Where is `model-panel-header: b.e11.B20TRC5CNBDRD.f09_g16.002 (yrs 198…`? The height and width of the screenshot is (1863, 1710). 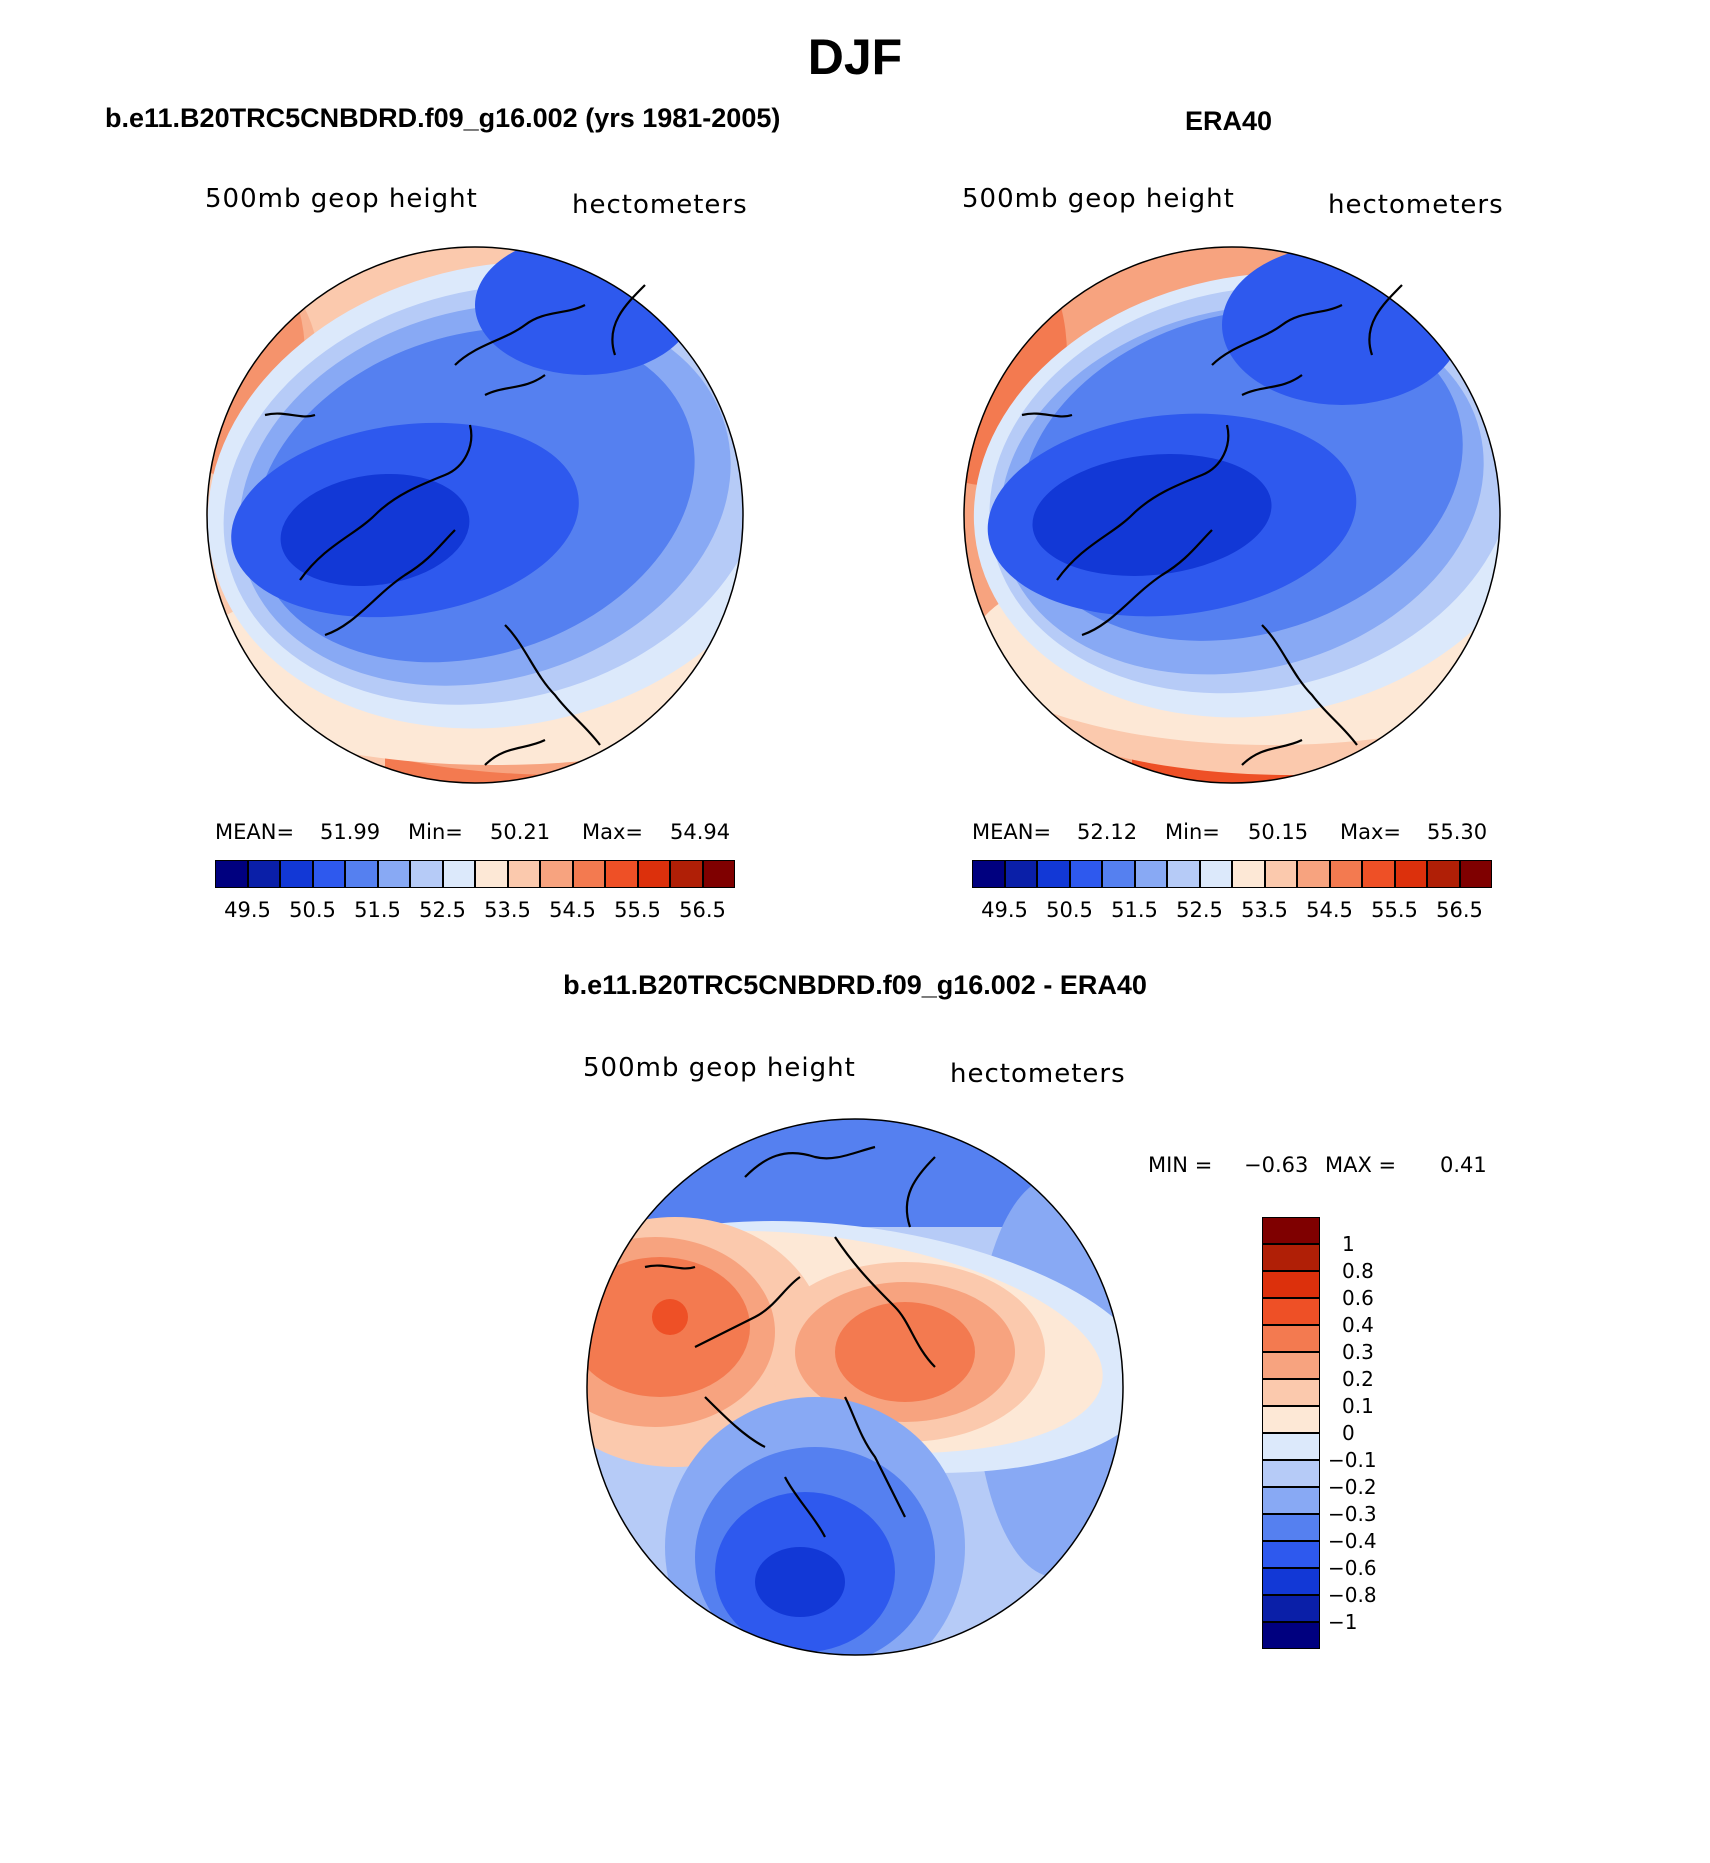
model-panel-header: b.e11.B20TRC5CNBDRD.f09_g16.002 (yrs 198… is located at coordinates (443, 118).